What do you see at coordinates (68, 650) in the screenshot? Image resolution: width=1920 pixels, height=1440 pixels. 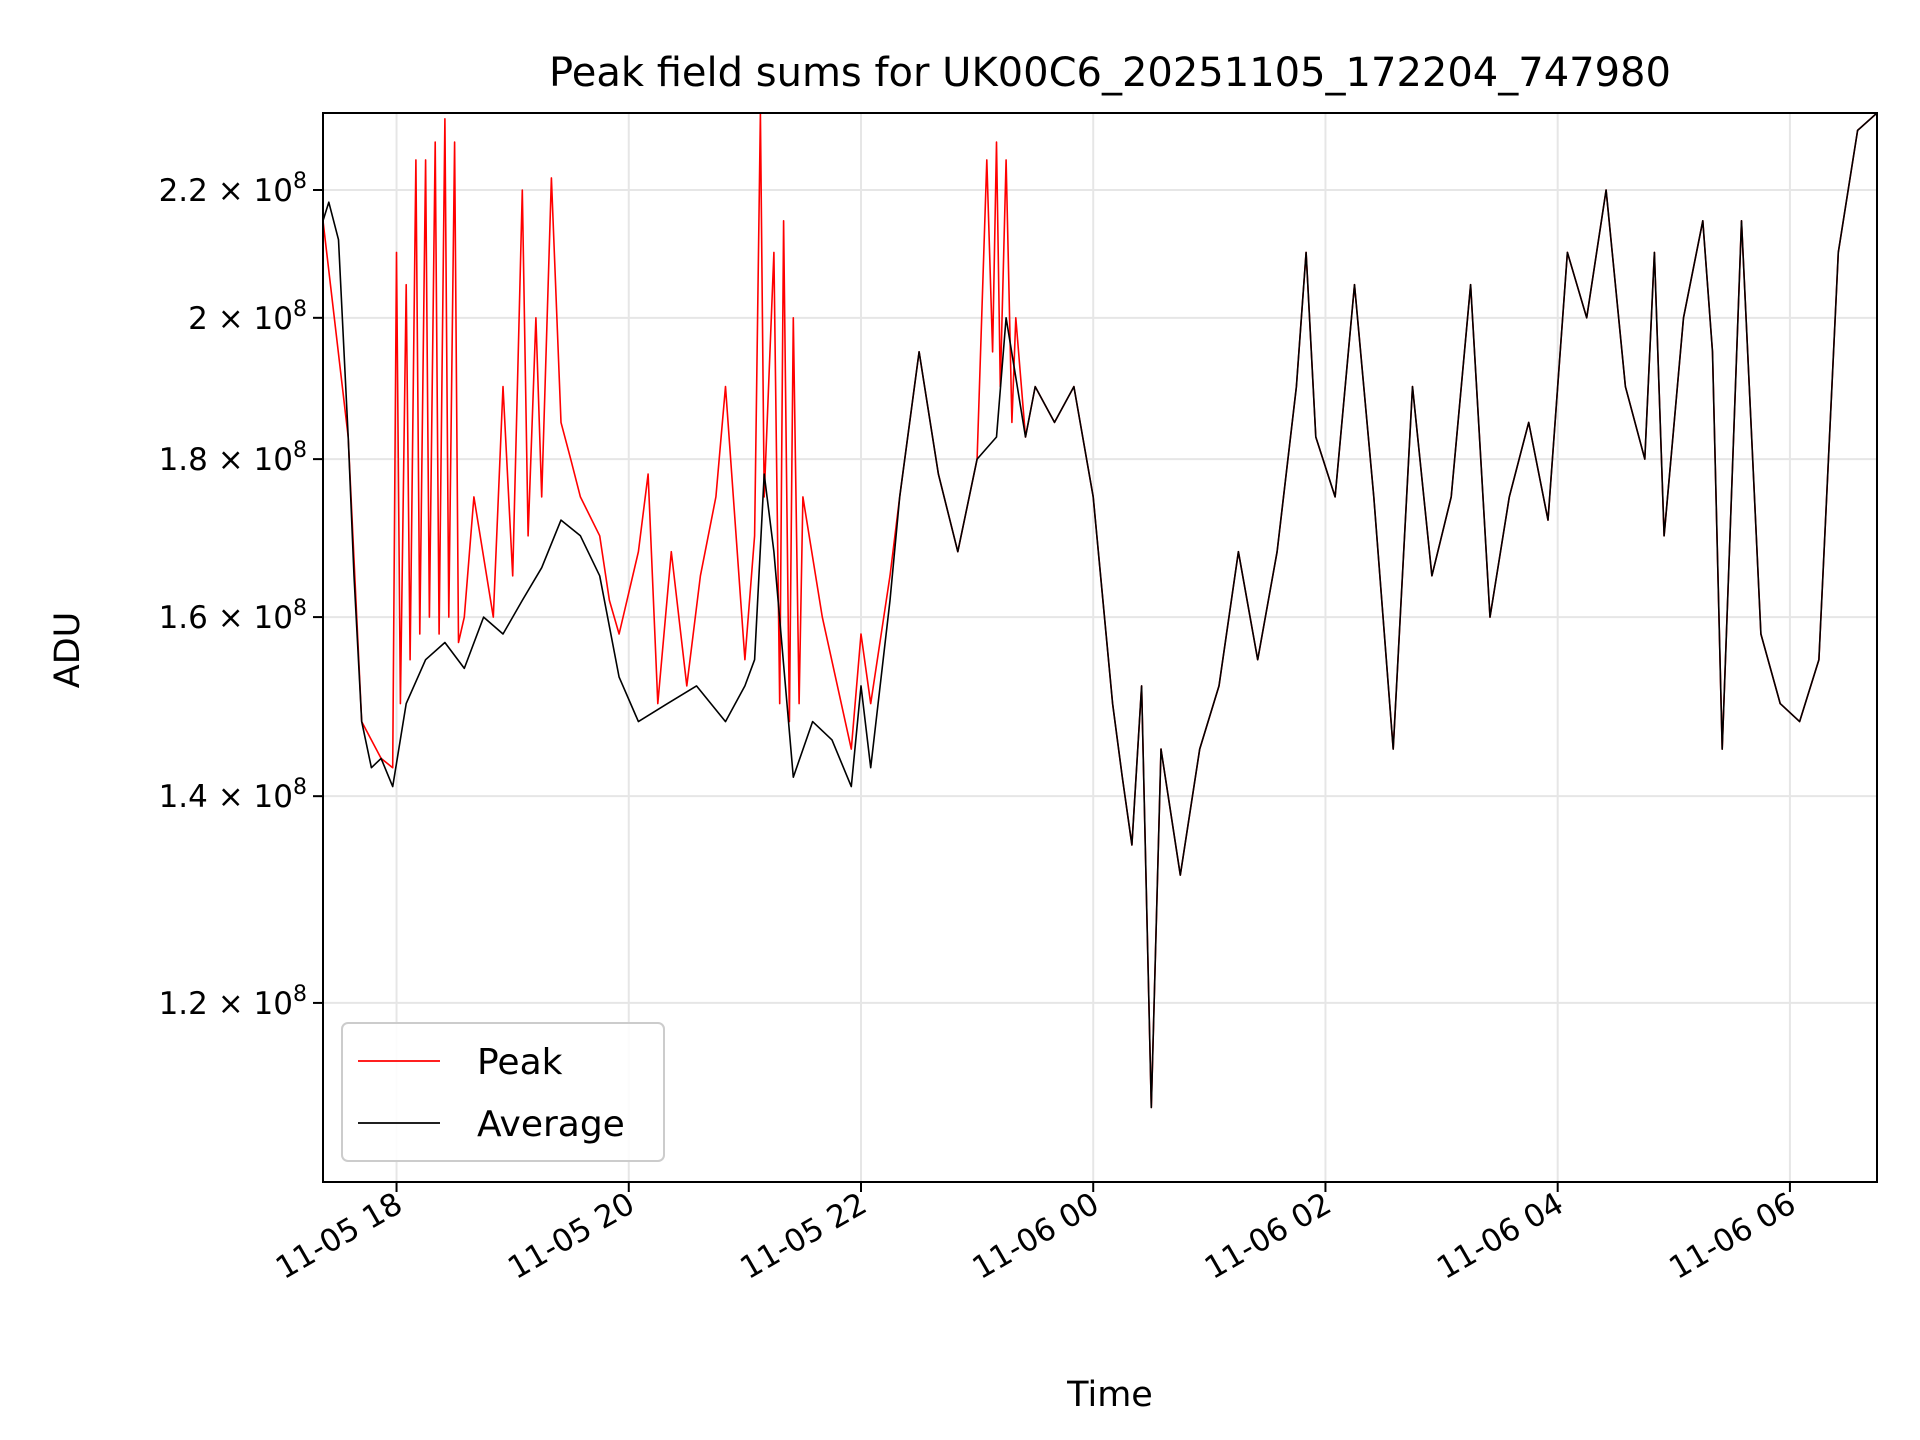 I see `y-axis-label: ADU` at bounding box center [68, 650].